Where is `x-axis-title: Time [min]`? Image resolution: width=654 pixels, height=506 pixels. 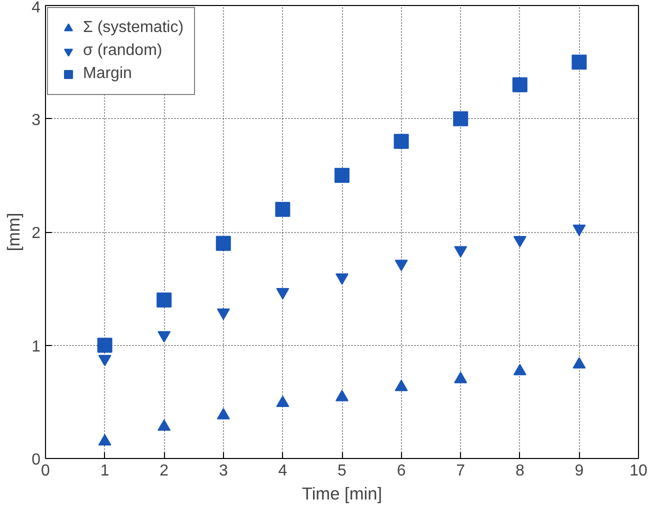 x-axis-title: Time [min] is located at coordinates (342, 494).